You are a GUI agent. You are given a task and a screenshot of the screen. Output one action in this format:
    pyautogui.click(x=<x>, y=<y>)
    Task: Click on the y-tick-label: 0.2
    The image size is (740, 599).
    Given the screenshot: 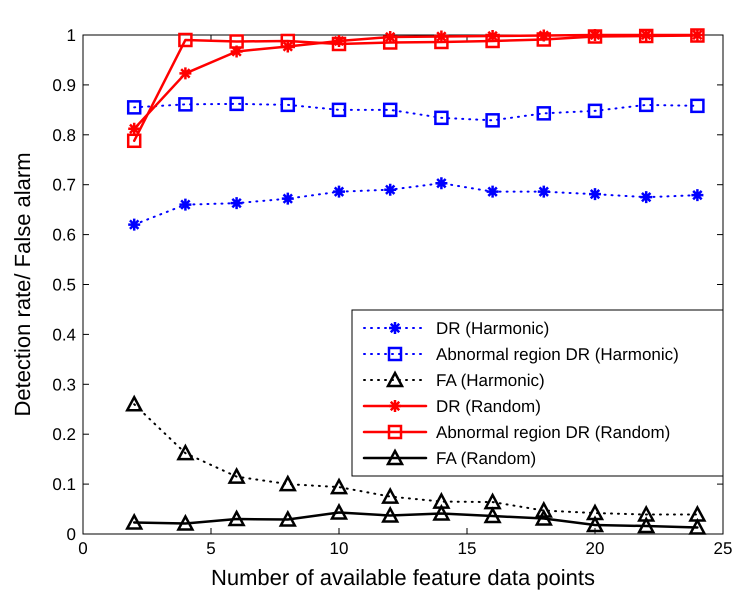 What is the action you would take?
    pyautogui.click(x=64, y=434)
    